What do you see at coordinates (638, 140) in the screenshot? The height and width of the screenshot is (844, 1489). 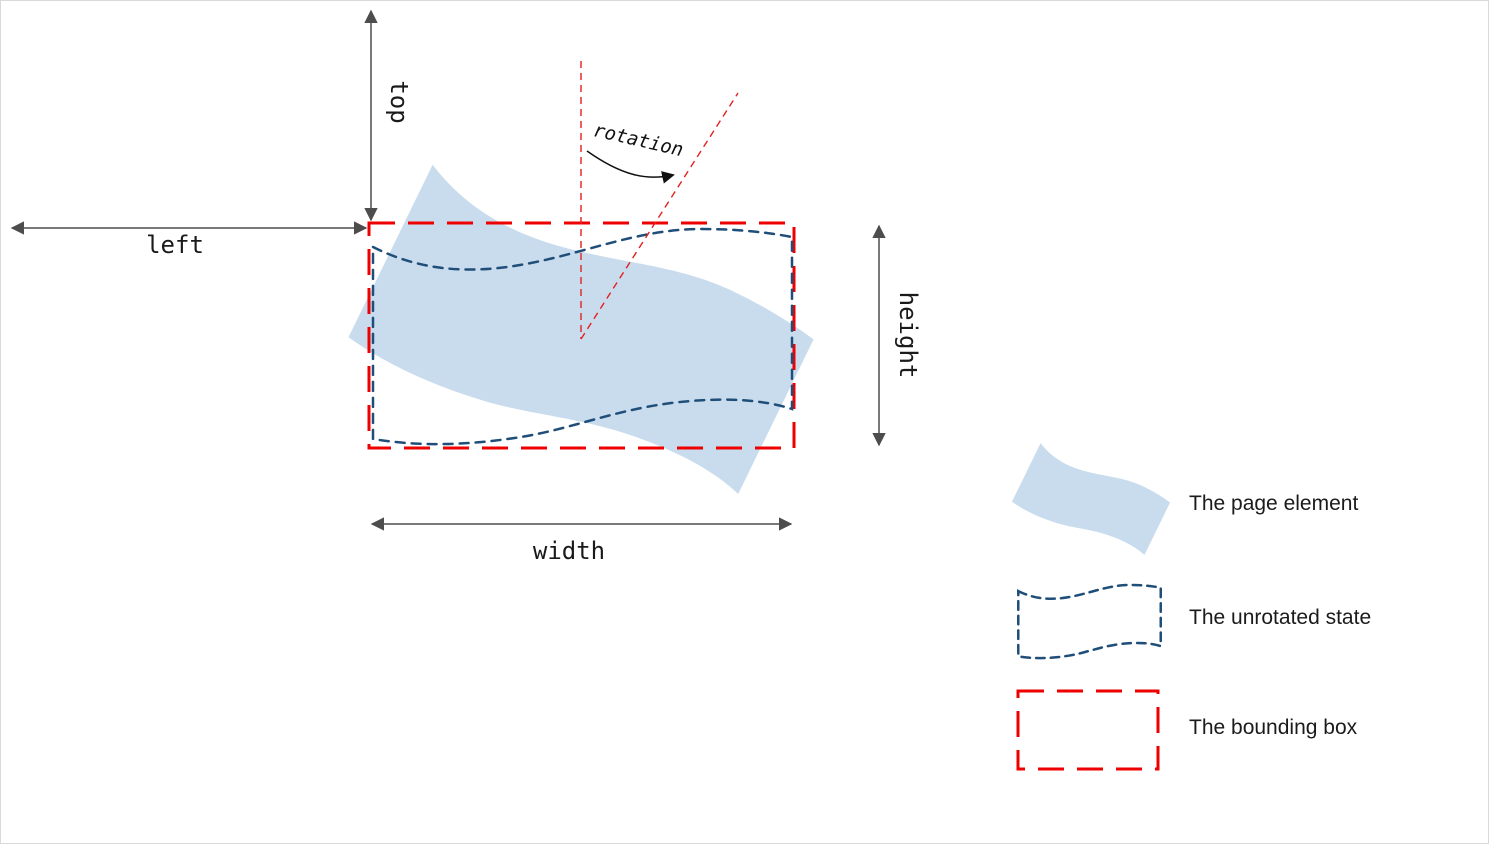 I see `rotation-label: rotation` at bounding box center [638, 140].